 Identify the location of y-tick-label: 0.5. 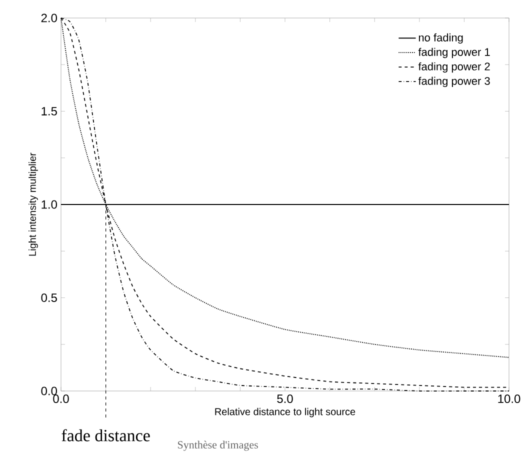
(49, 298).